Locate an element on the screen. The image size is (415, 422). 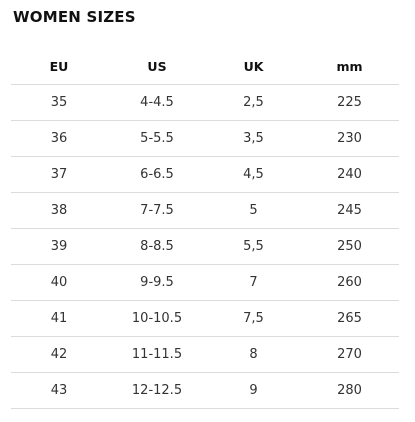
cell-us: 9-9.5 is located at coordinates (157, 282).